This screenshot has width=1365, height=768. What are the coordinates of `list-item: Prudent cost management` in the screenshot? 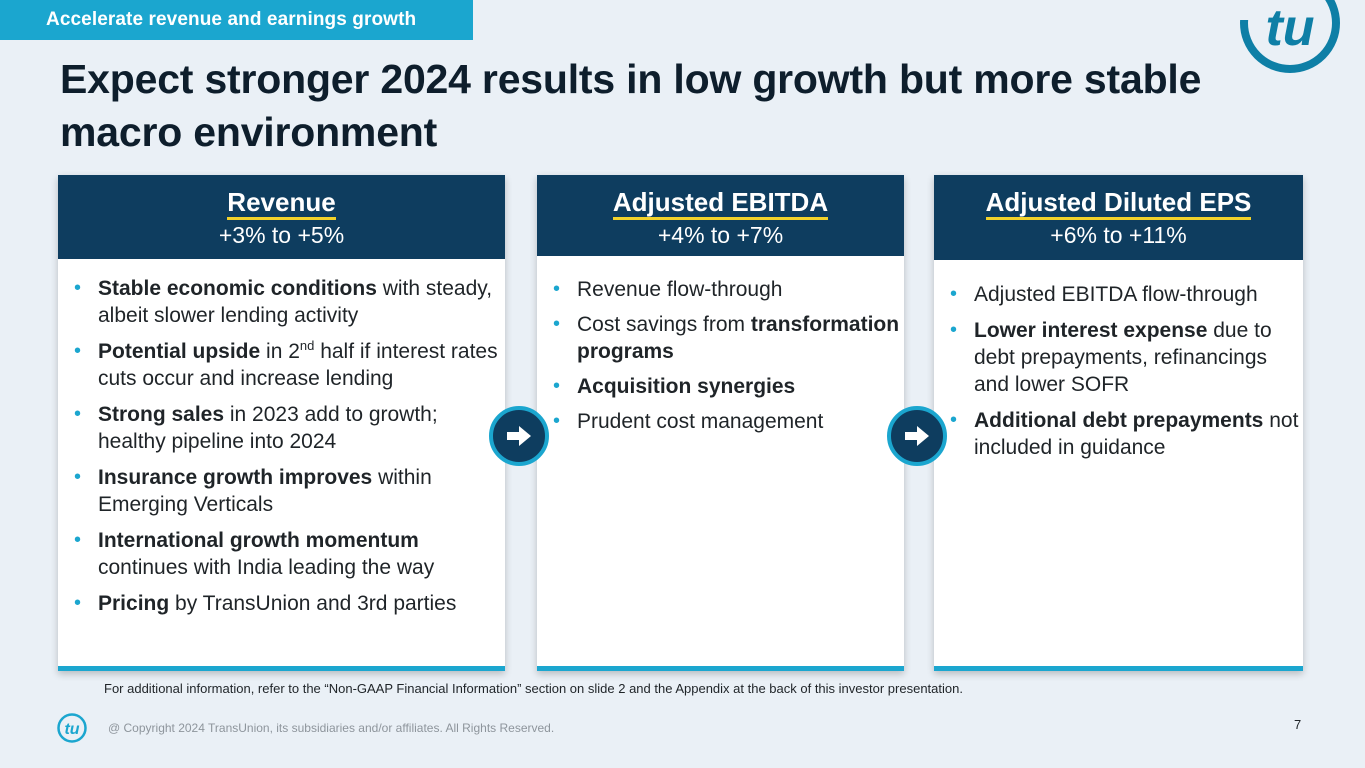 It's located at (720, 421).